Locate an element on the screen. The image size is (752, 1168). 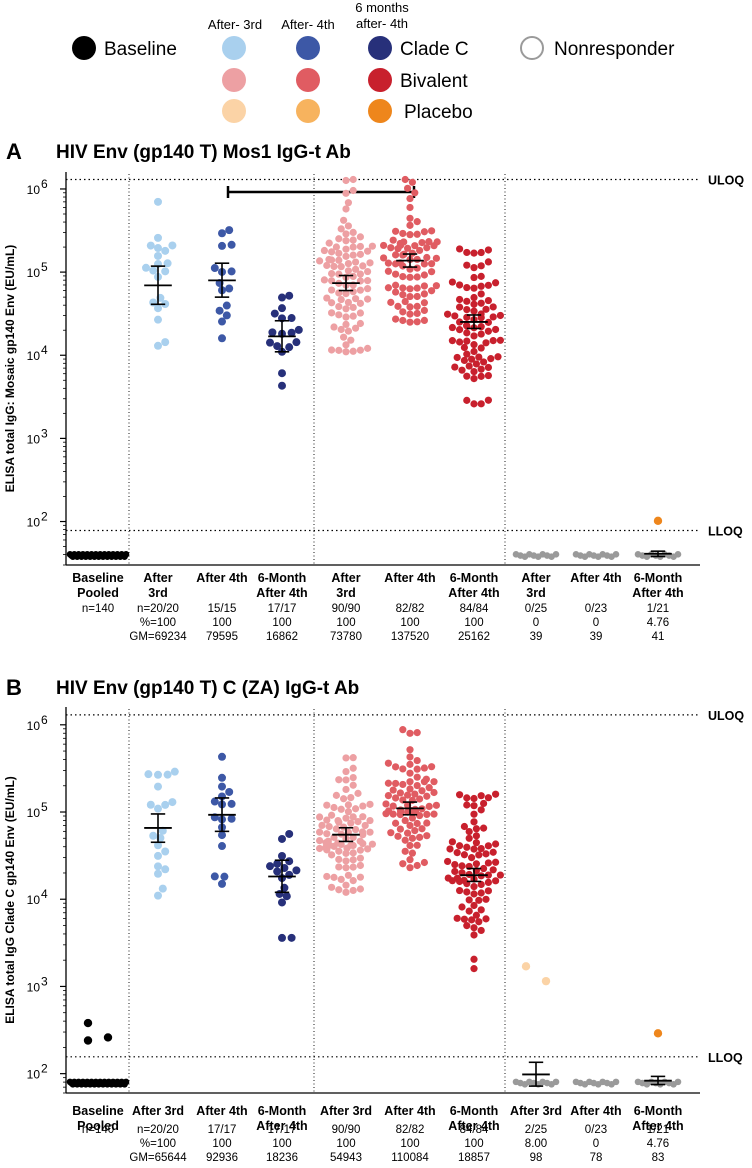
panel-a-stat-n: n=20/20 is located at coordinates (158, 609).